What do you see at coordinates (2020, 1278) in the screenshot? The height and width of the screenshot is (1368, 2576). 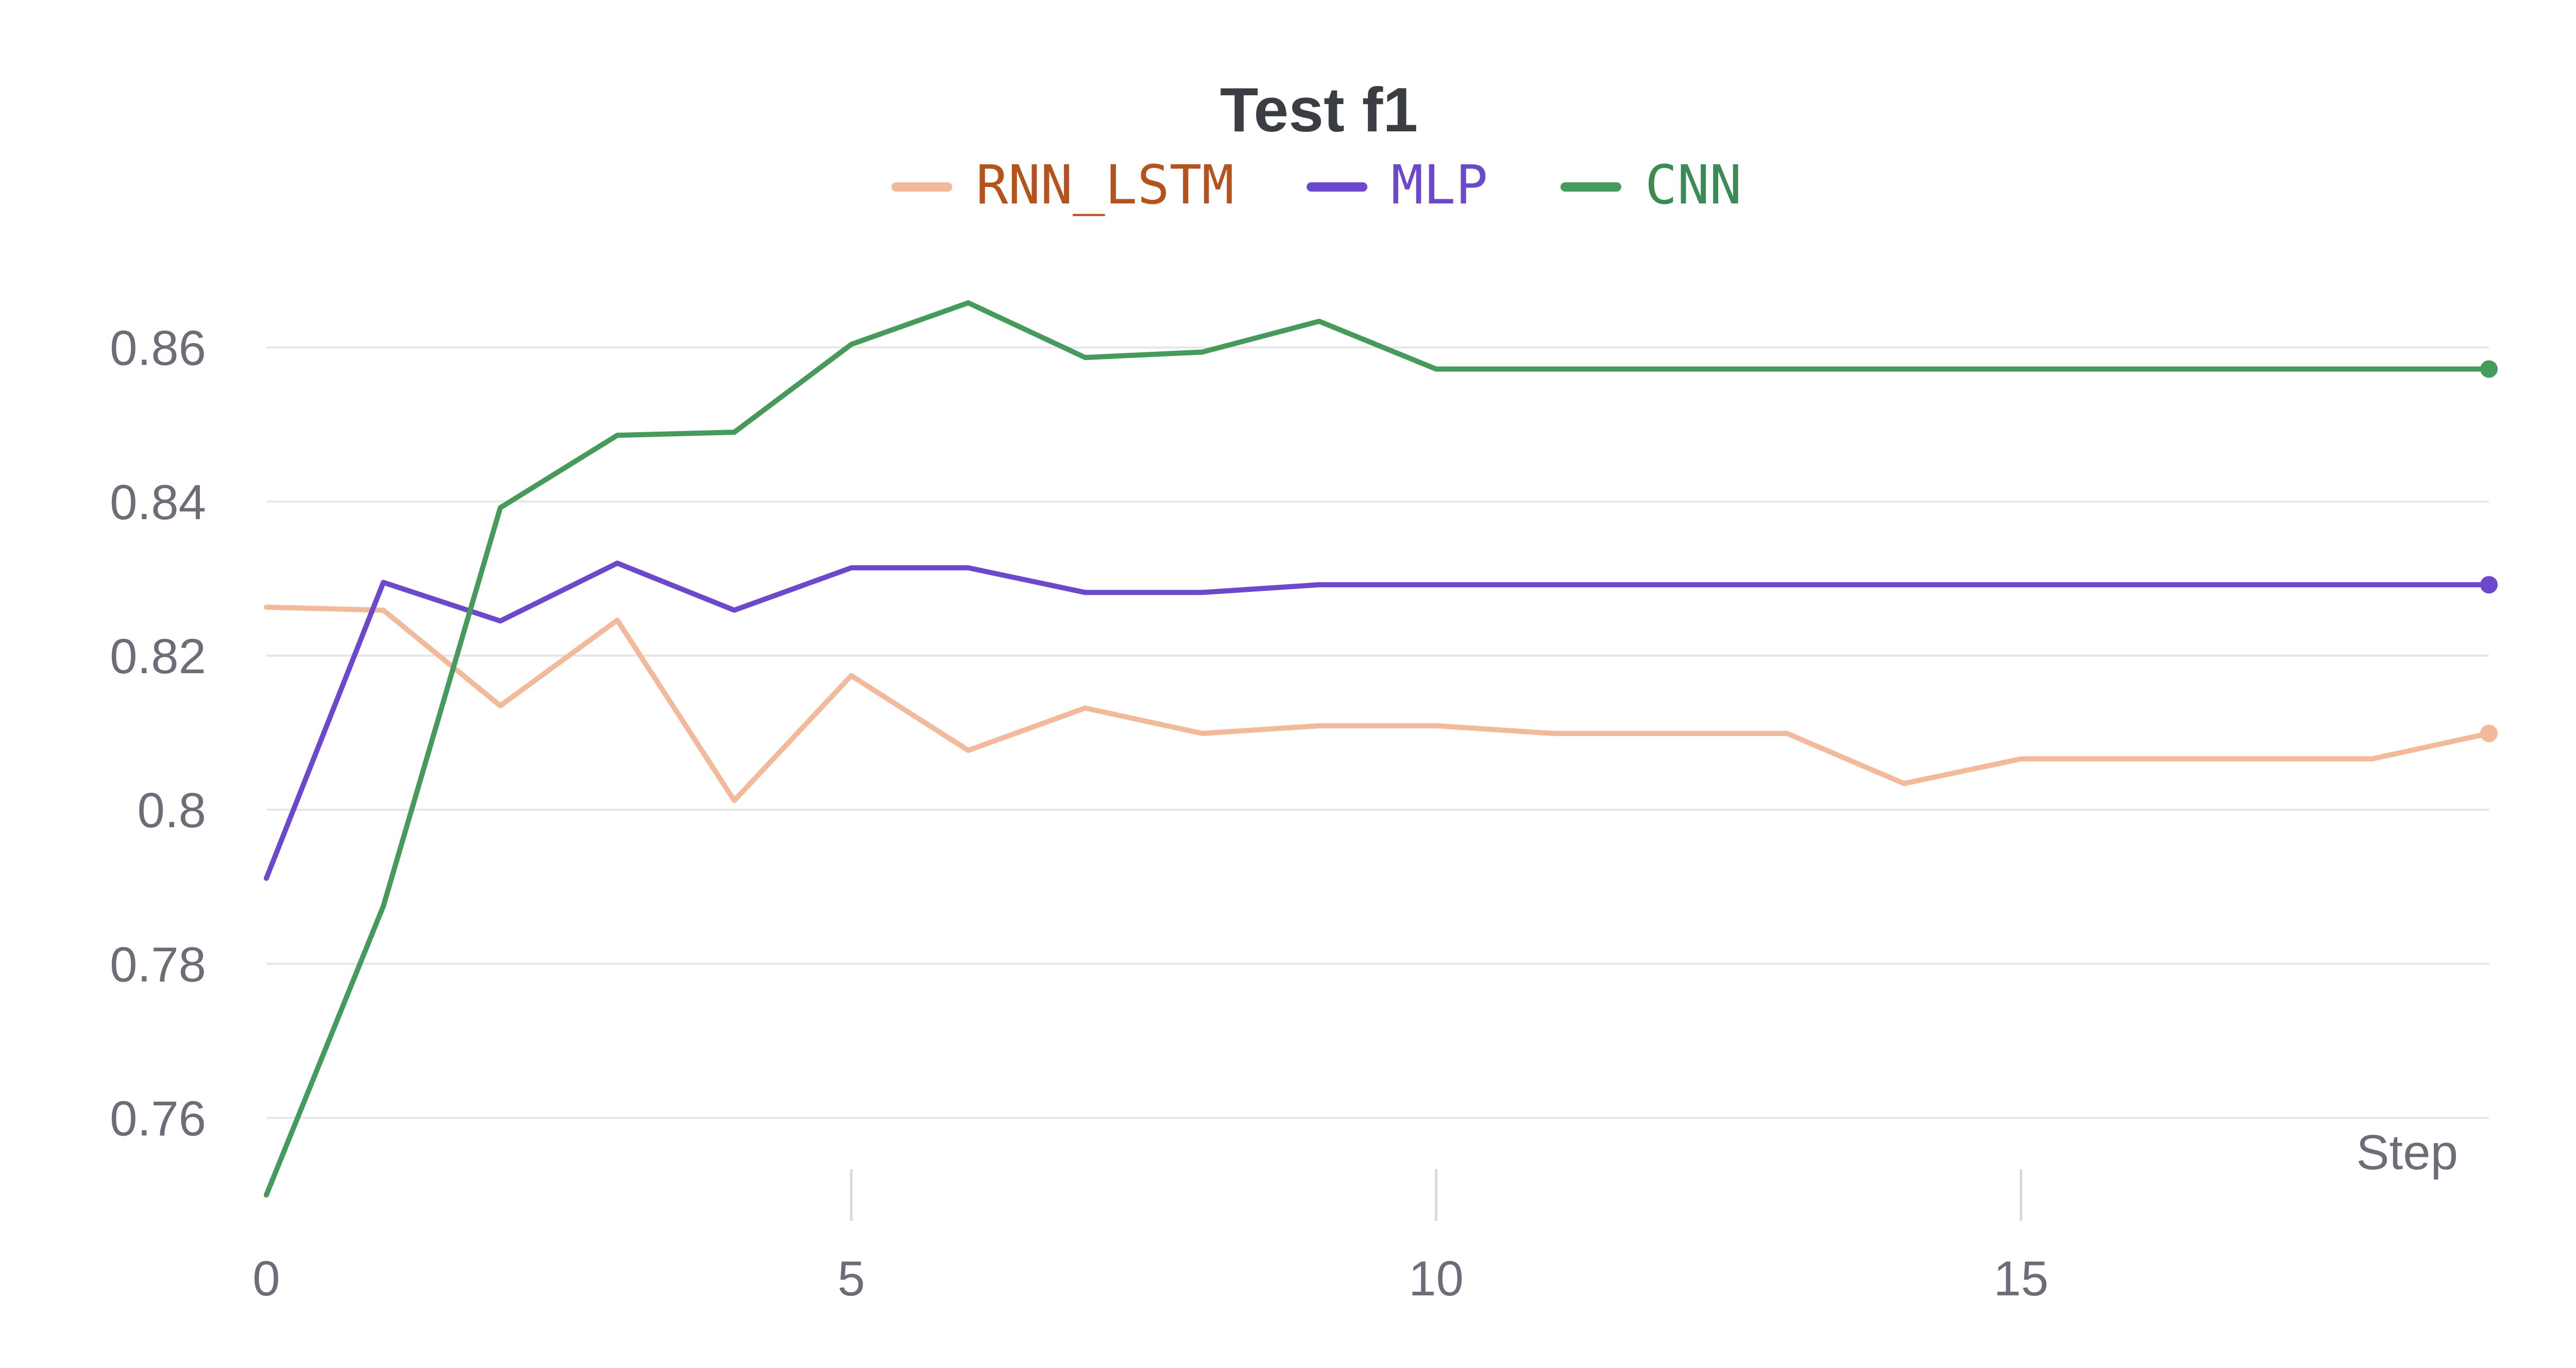 I see `x-tick-label: 15` at bounding box center [2020, 1278].